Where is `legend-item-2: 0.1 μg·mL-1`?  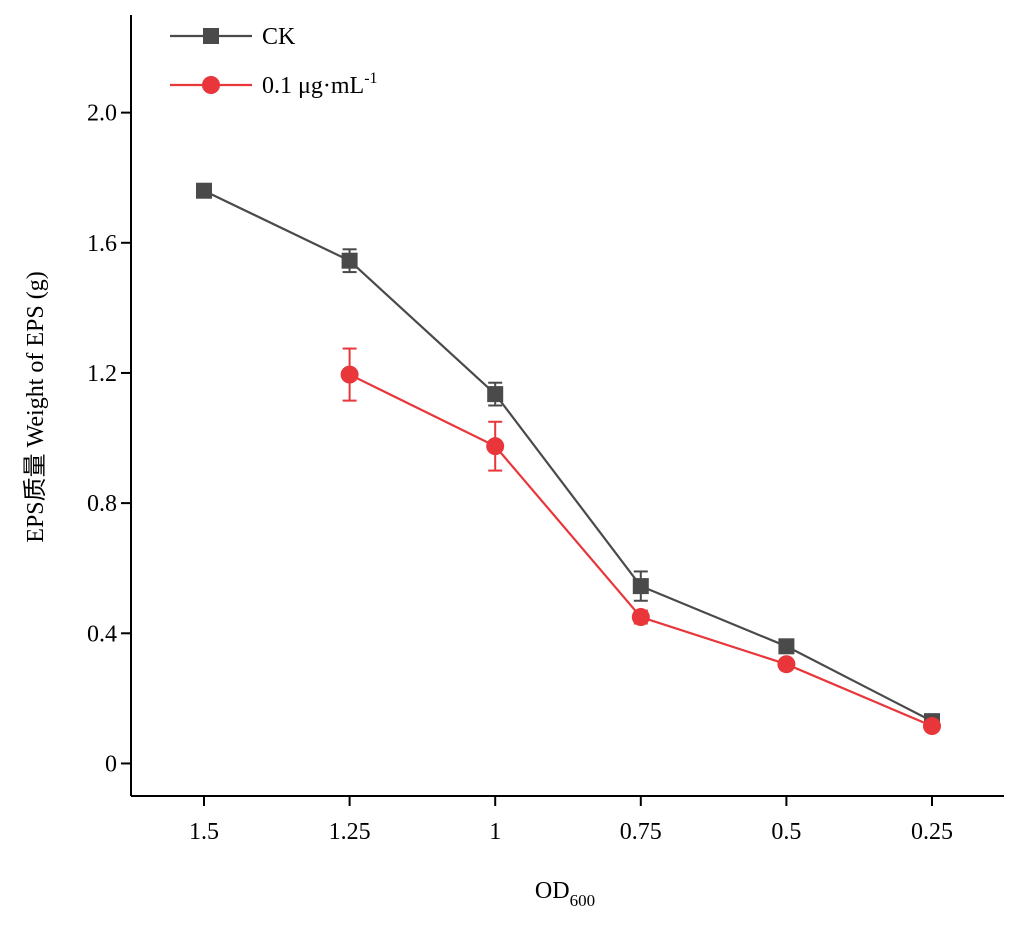 legend-item-2: 0.1 μg·mL-1 is located at coordinates (274, 84).